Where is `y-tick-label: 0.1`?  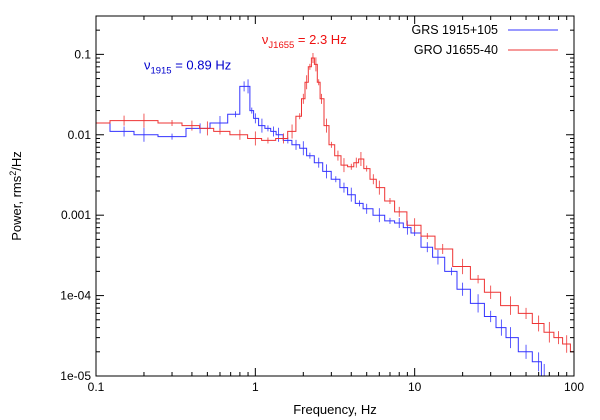
y-tick-label: 0.1 is located at coordinates (82, 54).